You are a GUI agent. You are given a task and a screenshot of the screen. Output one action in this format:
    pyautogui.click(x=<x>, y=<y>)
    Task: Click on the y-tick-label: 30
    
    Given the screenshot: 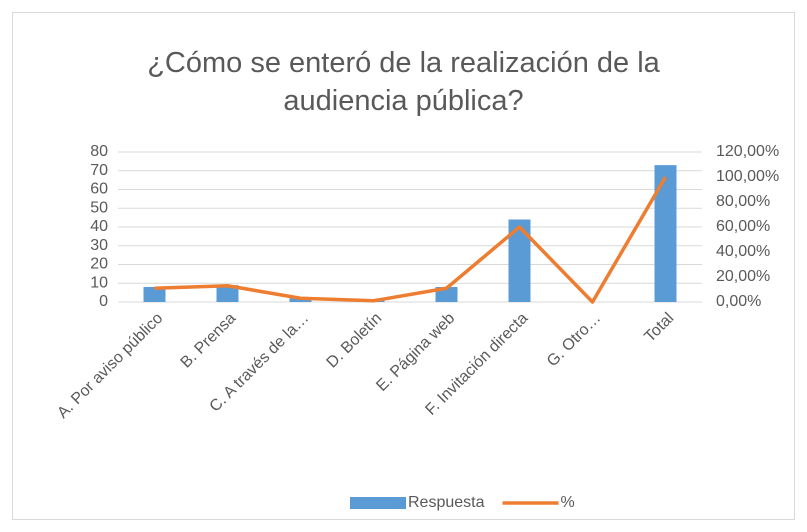 What is the action you would take?
    pyautogui.click(x=99, y=245)
    